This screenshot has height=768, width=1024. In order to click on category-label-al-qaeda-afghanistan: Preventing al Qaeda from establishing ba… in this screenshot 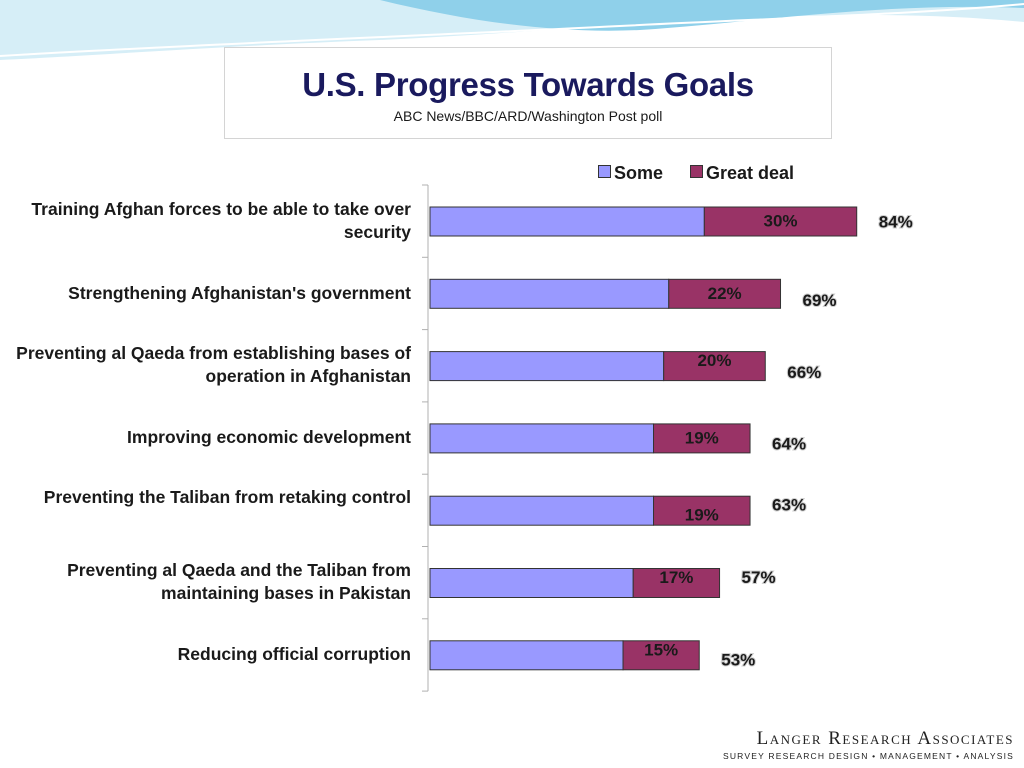, I will do `click(213, 364)`.